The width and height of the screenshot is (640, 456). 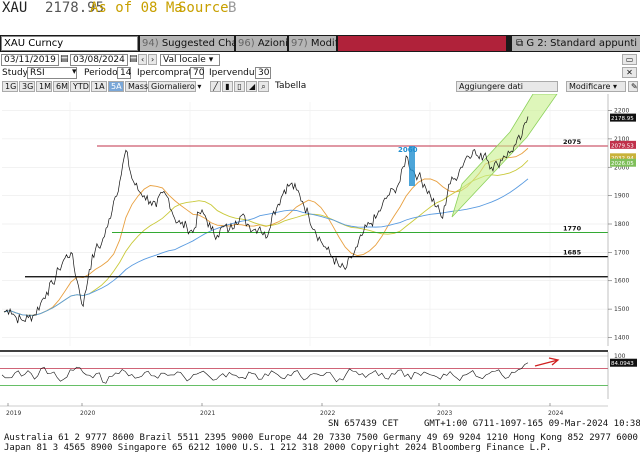 What do you see at coordinates (304, 410) in the screenshot?
I see `time-axis: 2019 2020 2021 2022 2023 2024` at bounding box center [304, 410].